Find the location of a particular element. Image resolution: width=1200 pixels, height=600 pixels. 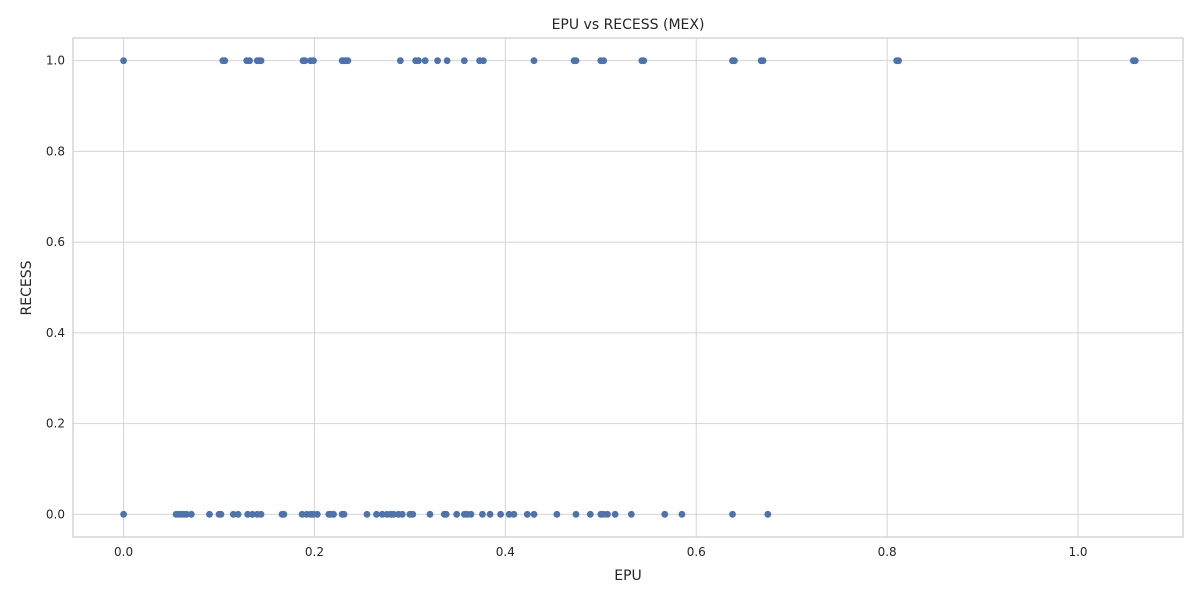

y-tick-label: 1.0 is located at coordinates (55, 61).